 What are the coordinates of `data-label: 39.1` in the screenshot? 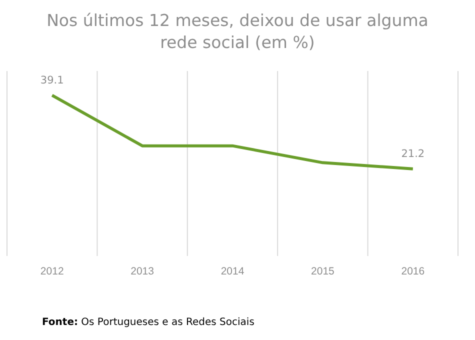 It's located at (52, 80).